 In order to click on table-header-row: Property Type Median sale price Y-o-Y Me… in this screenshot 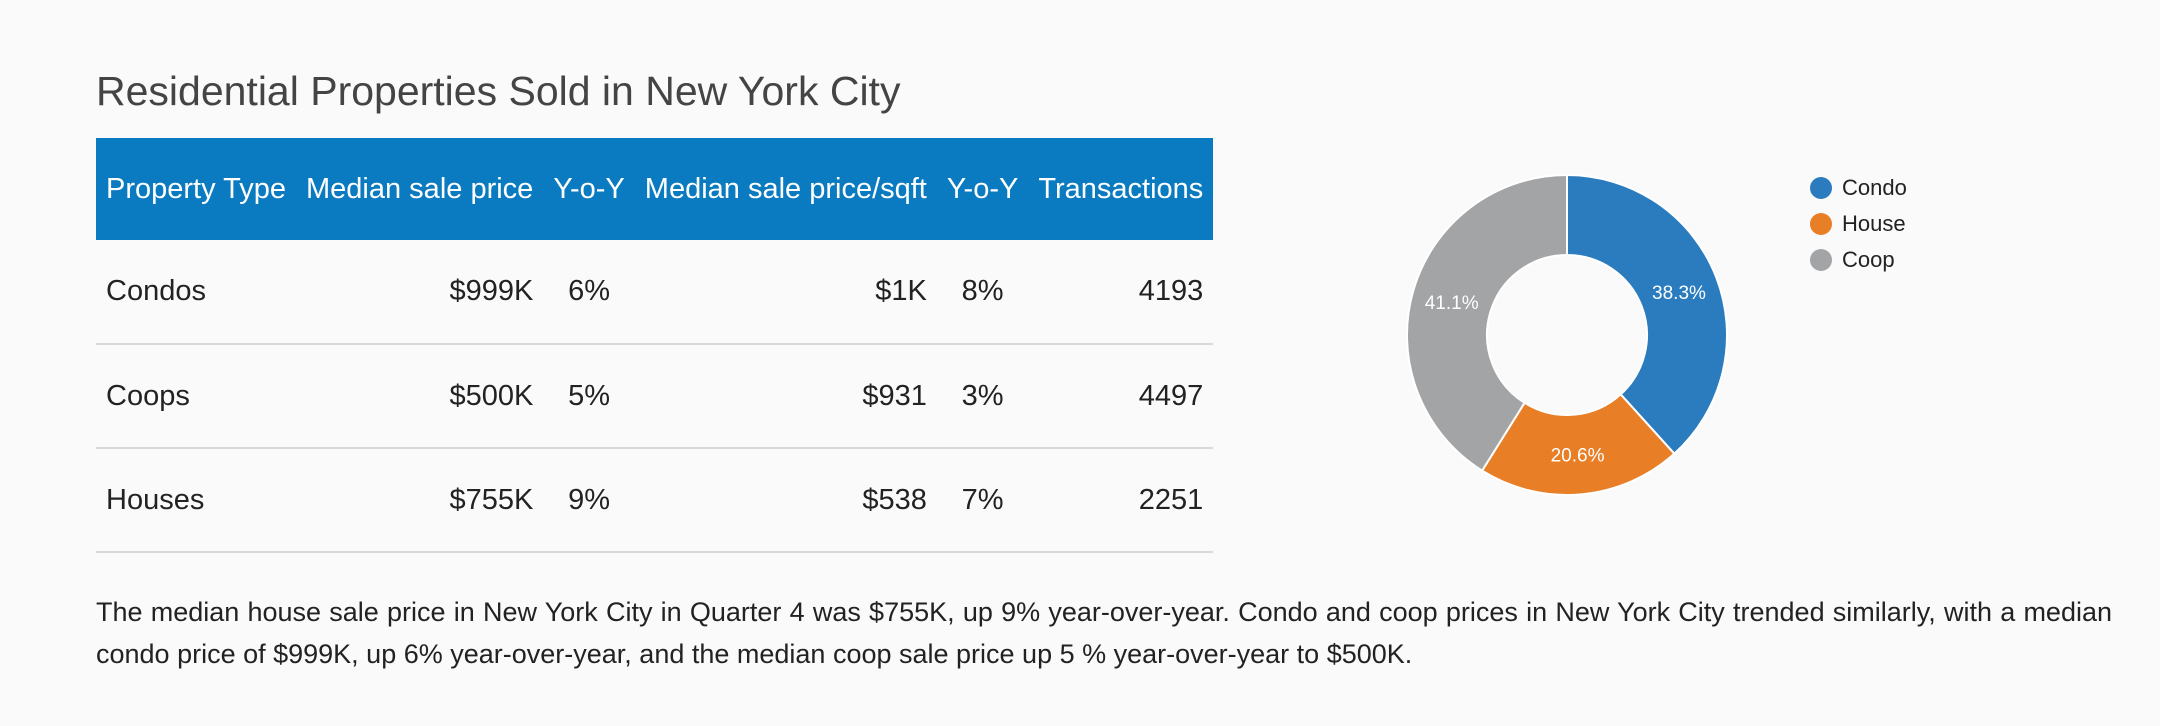, I will do `click(655, 189)`.